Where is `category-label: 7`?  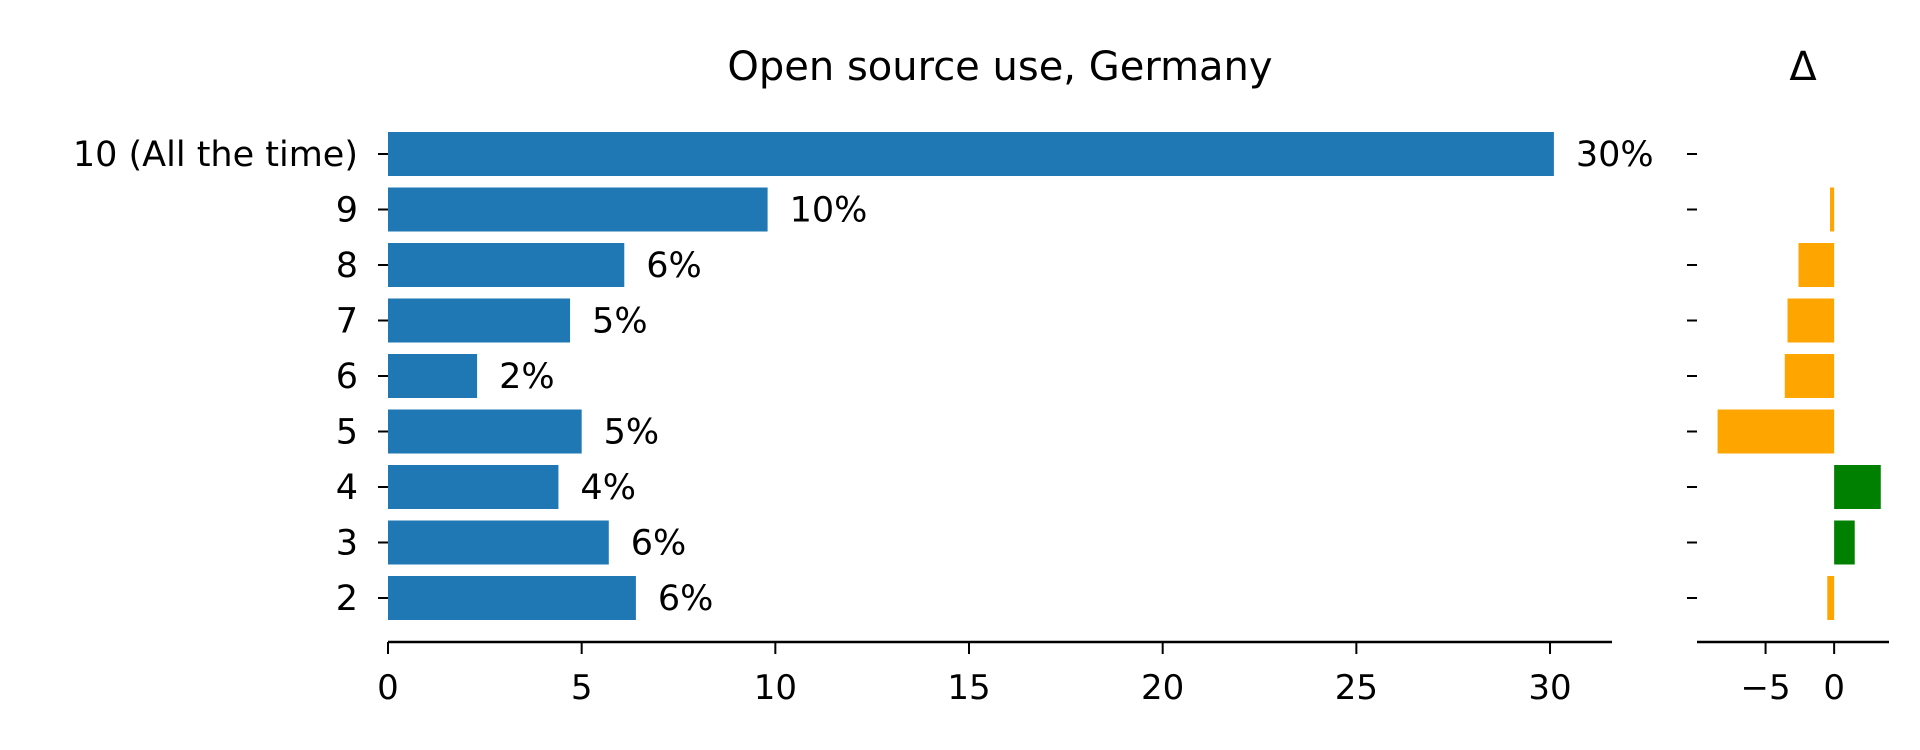 category-label: 7 is located at coordinates (347, 322).